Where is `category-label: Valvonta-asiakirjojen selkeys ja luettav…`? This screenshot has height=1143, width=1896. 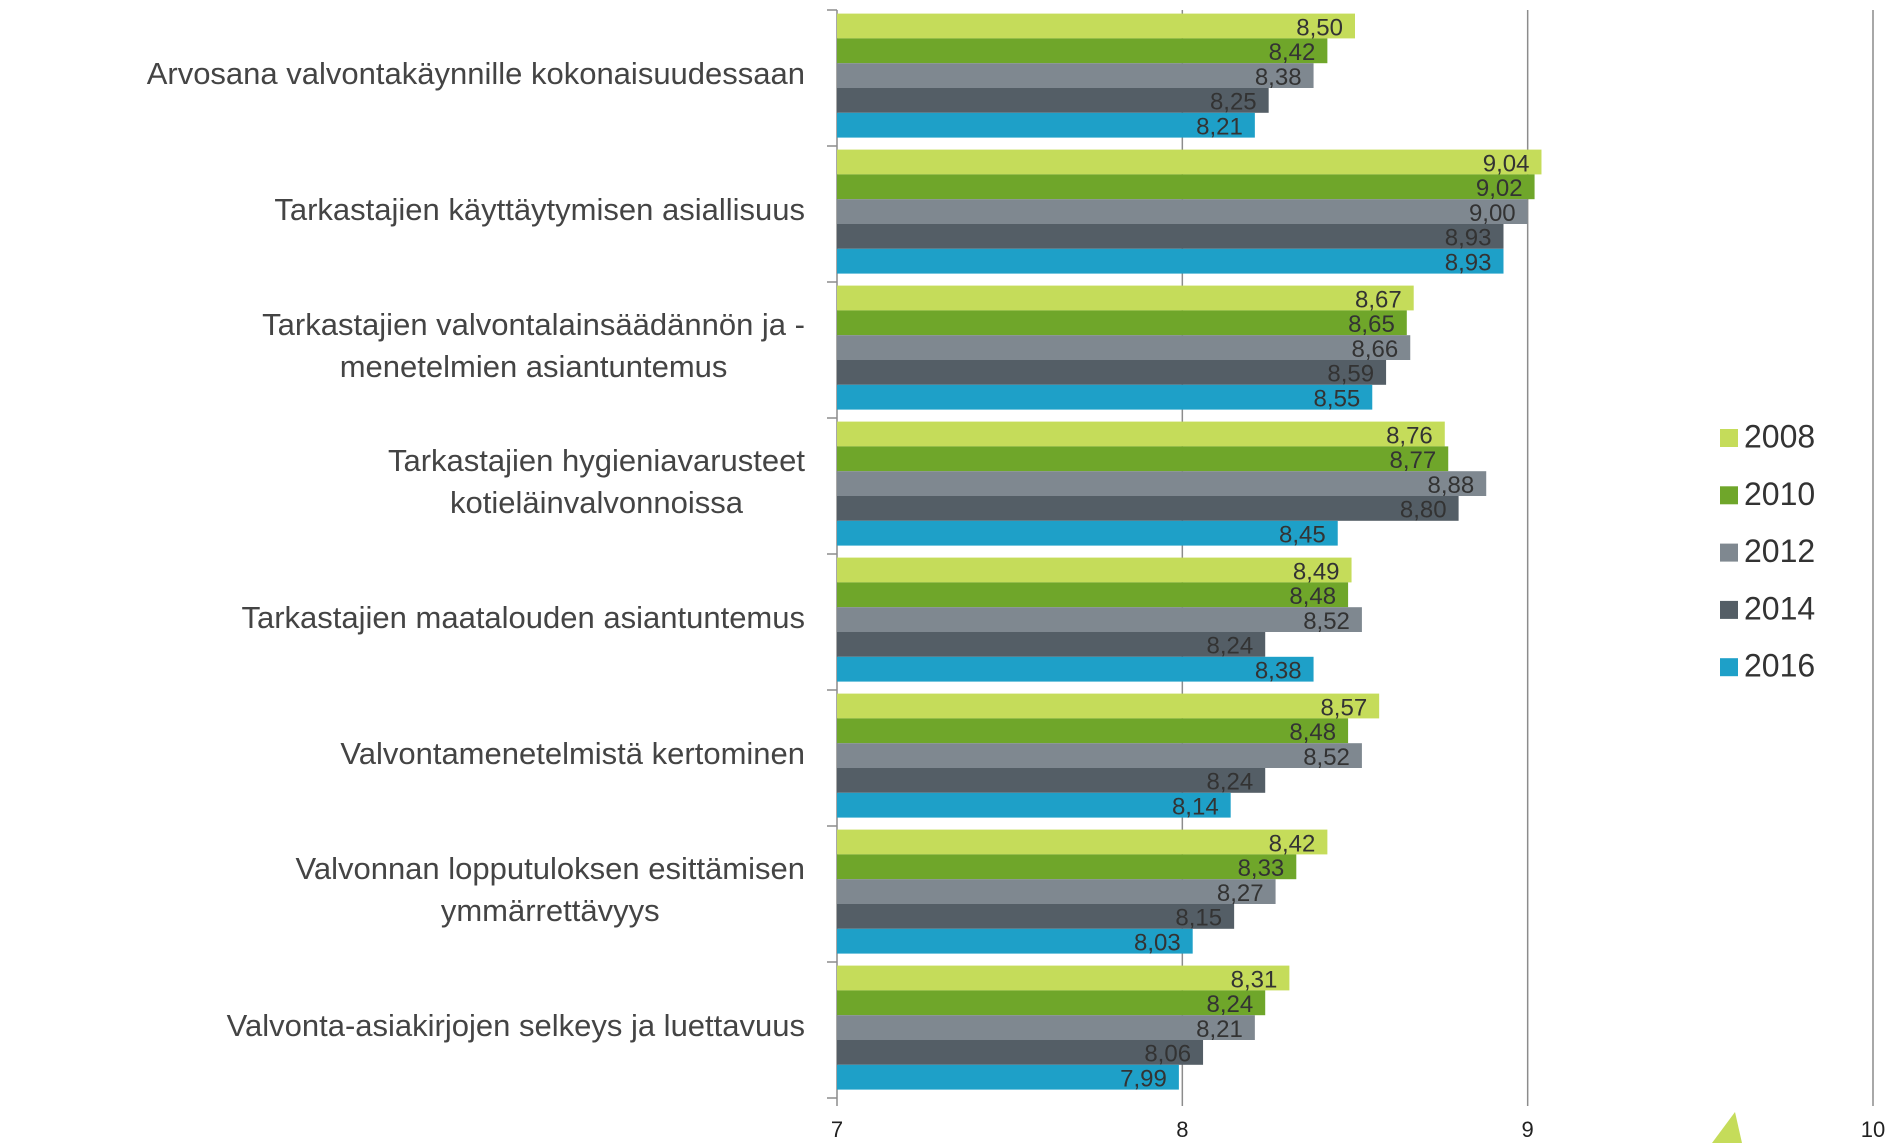 category-label: Valvonta-asiakirjojen selkeys ja luettav… is located at coordinates (516, 1025).